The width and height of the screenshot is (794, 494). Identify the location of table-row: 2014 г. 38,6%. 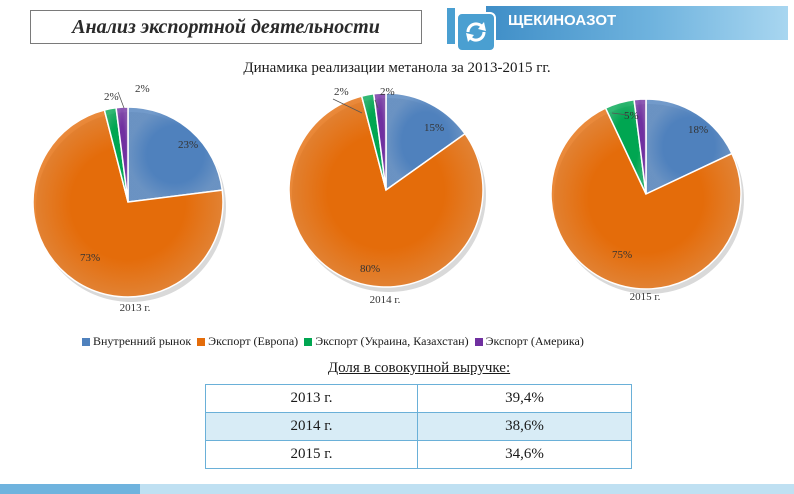
(418, 426).